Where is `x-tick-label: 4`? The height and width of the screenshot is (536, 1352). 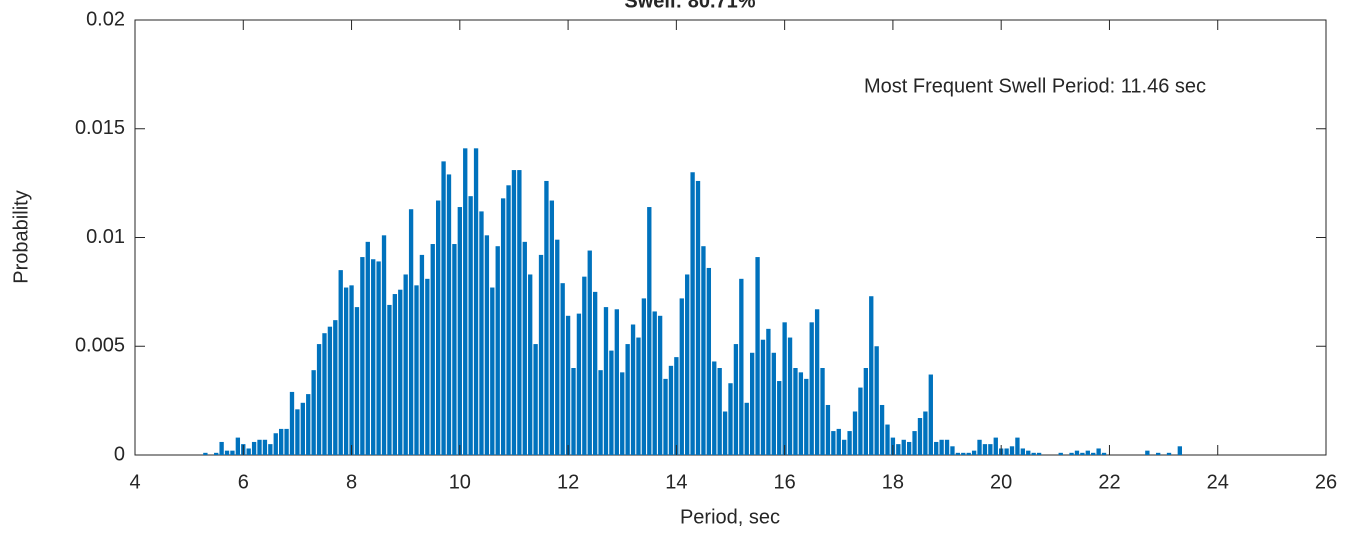 x-tick-label: 4 is located at coordinates (134, 482).